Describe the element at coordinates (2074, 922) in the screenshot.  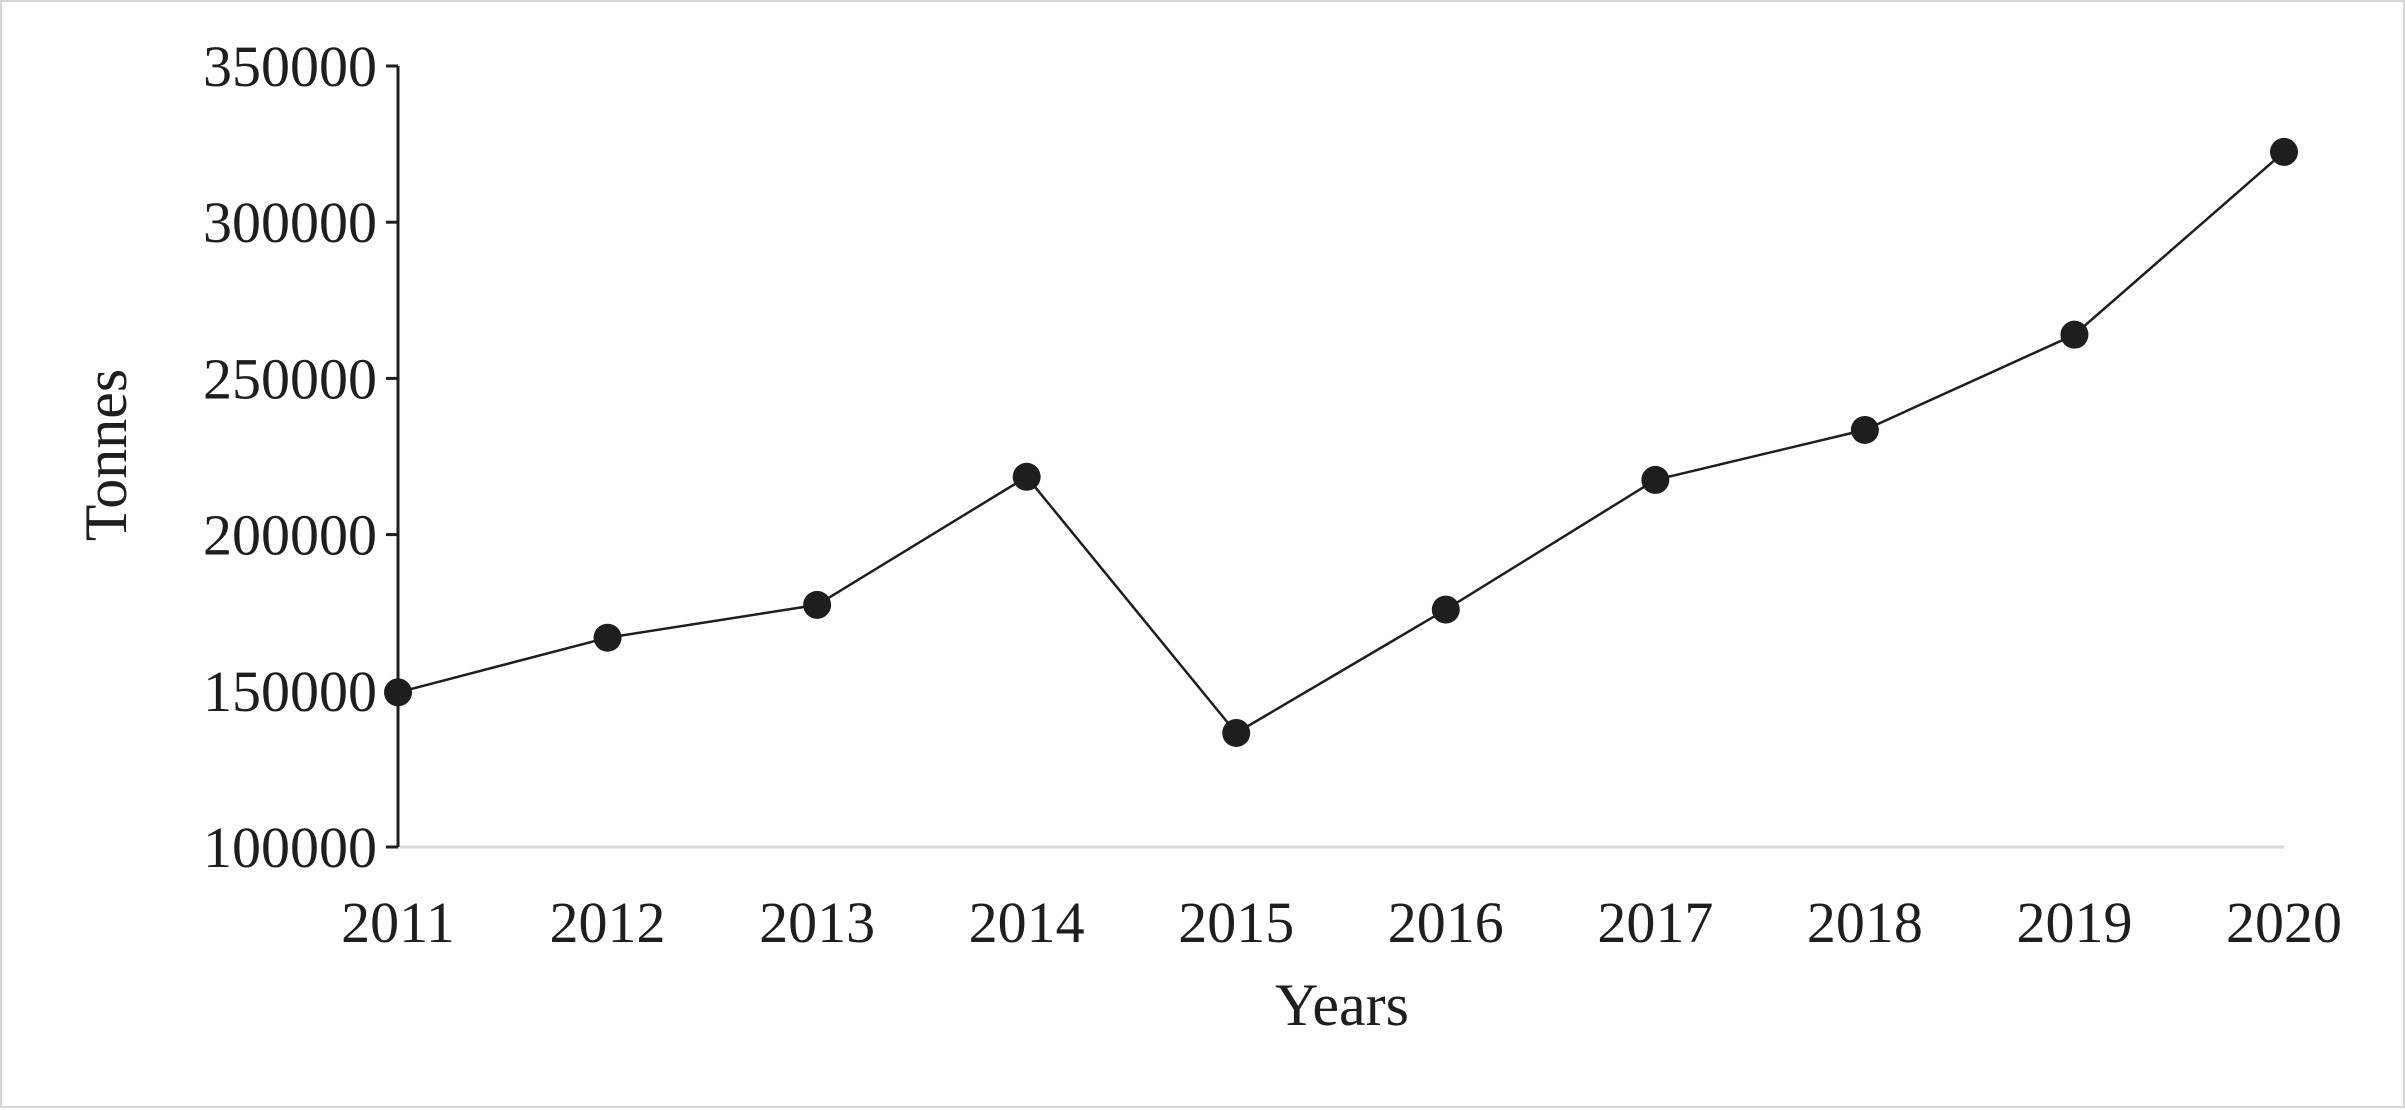
I see `x-tick-label: 2019` at that location.